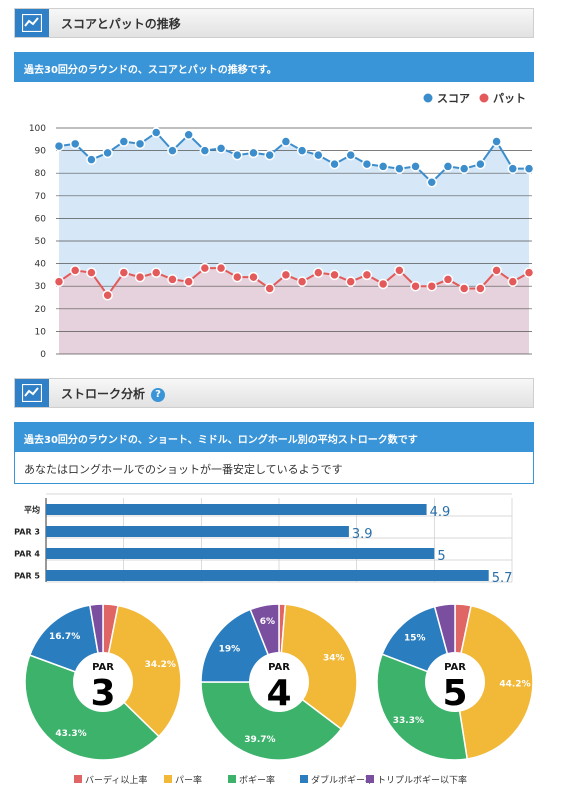 Image resolution: width=564 pixels, height=790 pixels. Describe the element at coordinates (509, 98) in the screenshot. I see `legend-label-putt: パット` at that location.